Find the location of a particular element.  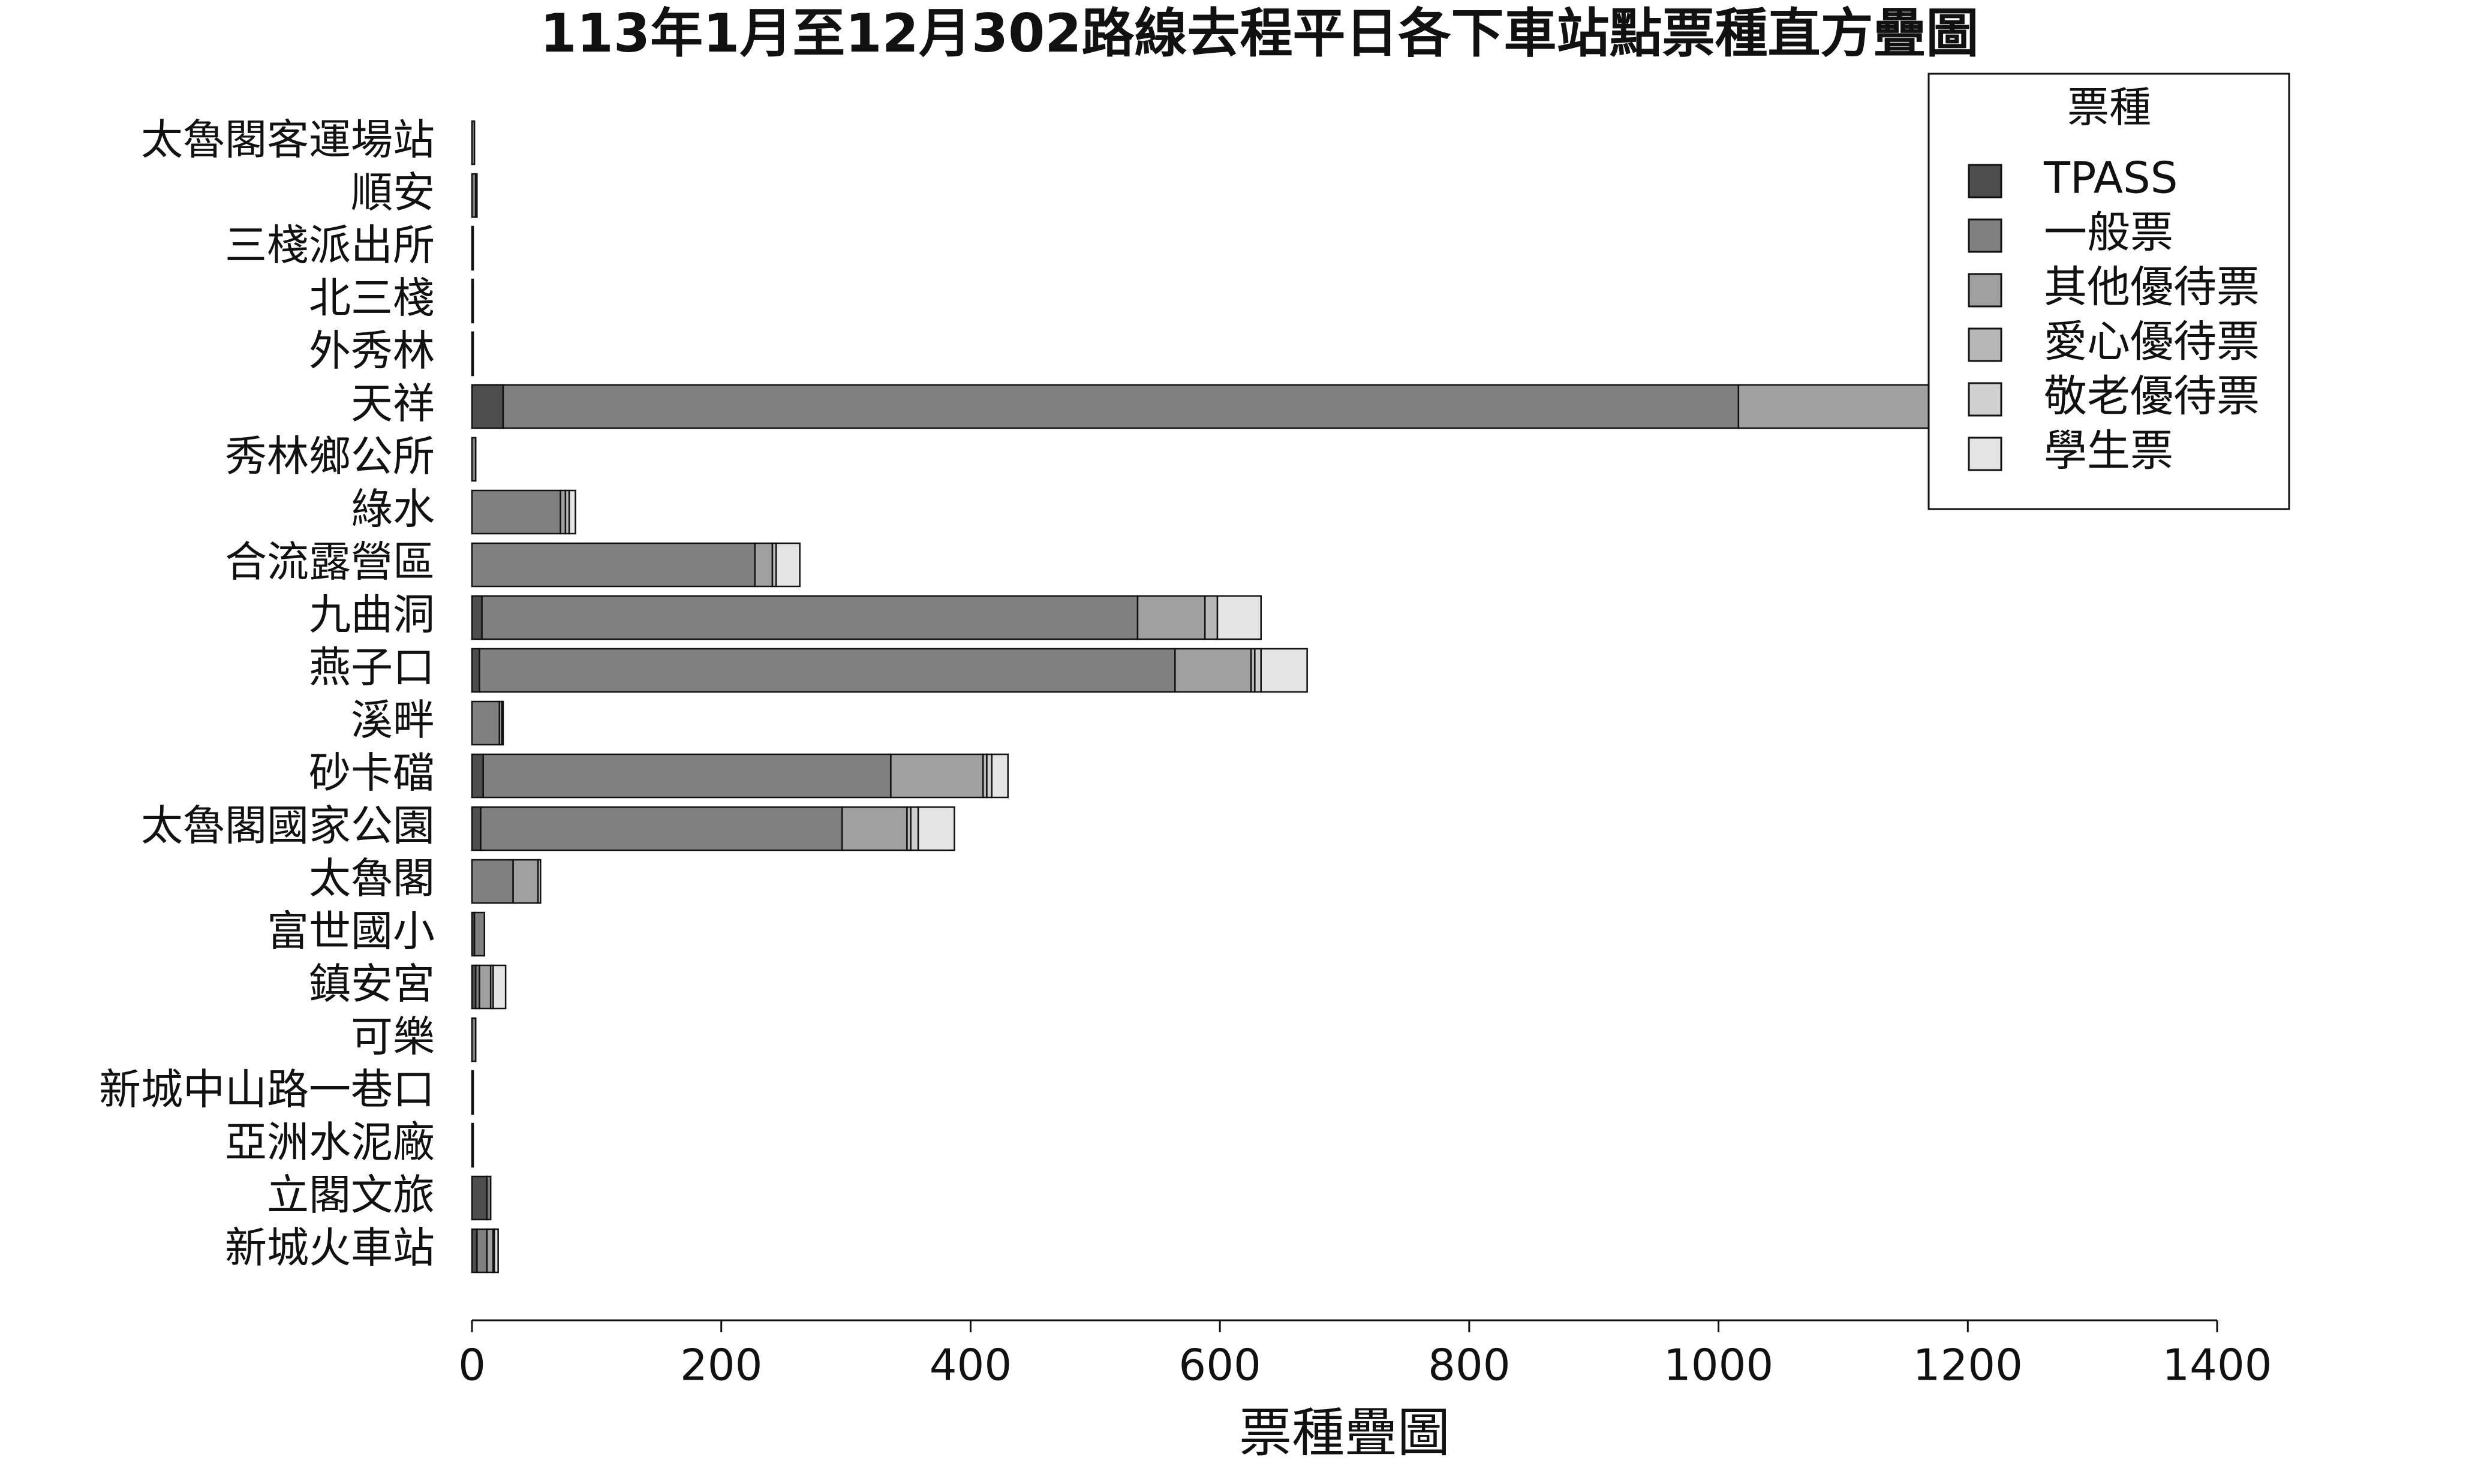

y-tick-label: 立閣文旅 is located at coordinates (351, 1195).